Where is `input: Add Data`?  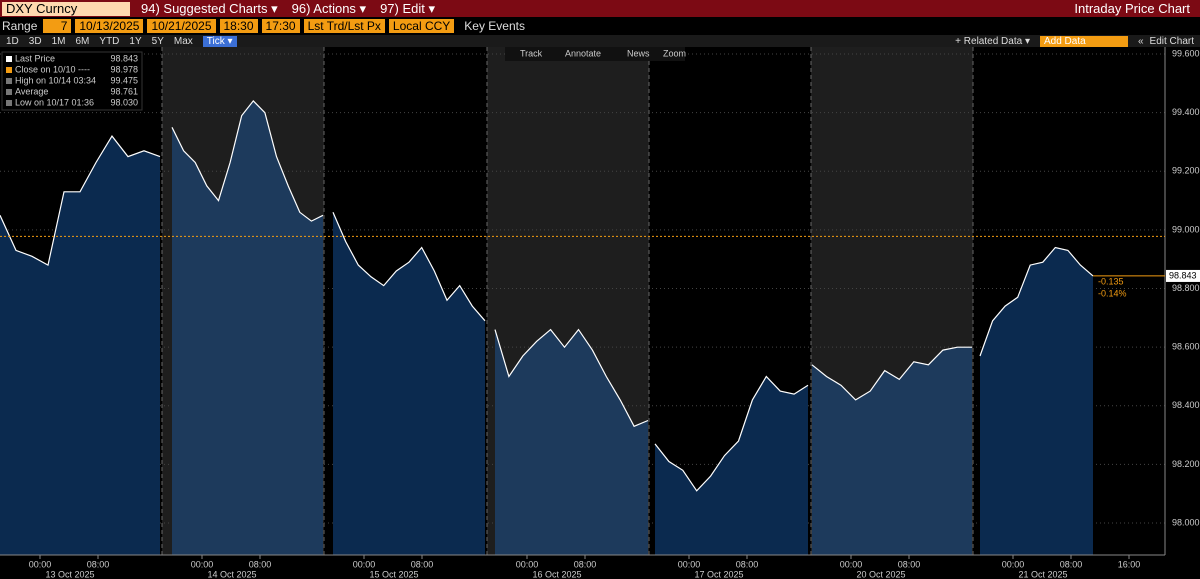
input: Add Data is located at coordinates (1083, 41).